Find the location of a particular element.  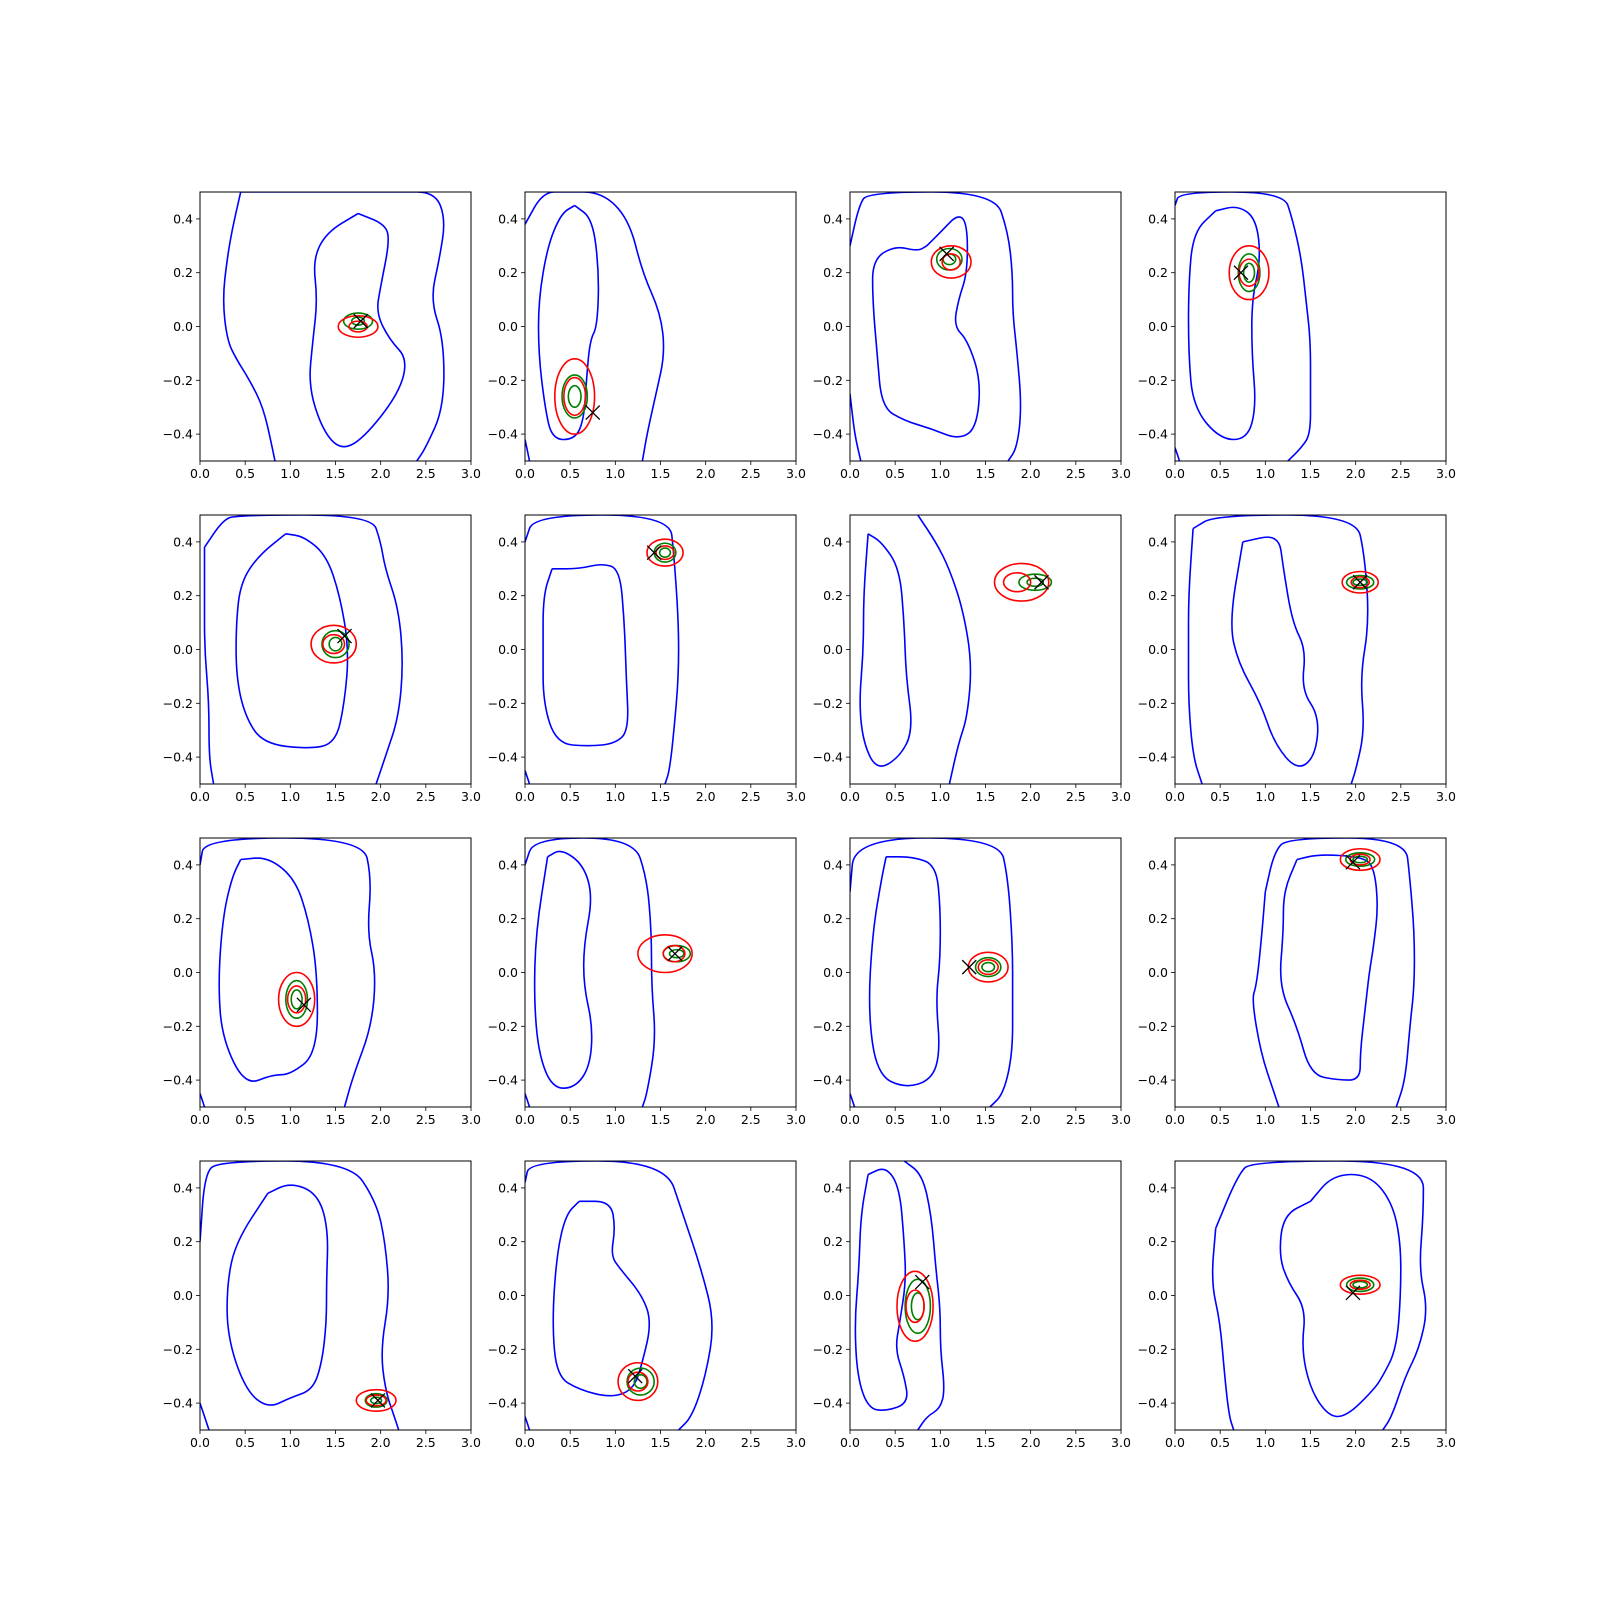

subplot-3: 0.0 0.5 1.0 1.5 2.0 2.5 3.0 −0.4 −0.2 0.0 0.2 0.4 is located at coordinates (972, 336).